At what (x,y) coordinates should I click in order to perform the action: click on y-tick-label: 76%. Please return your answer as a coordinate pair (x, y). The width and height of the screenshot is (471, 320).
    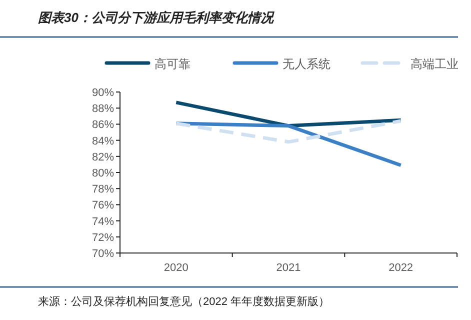
    Looking at the image, I should click on (103, 206).